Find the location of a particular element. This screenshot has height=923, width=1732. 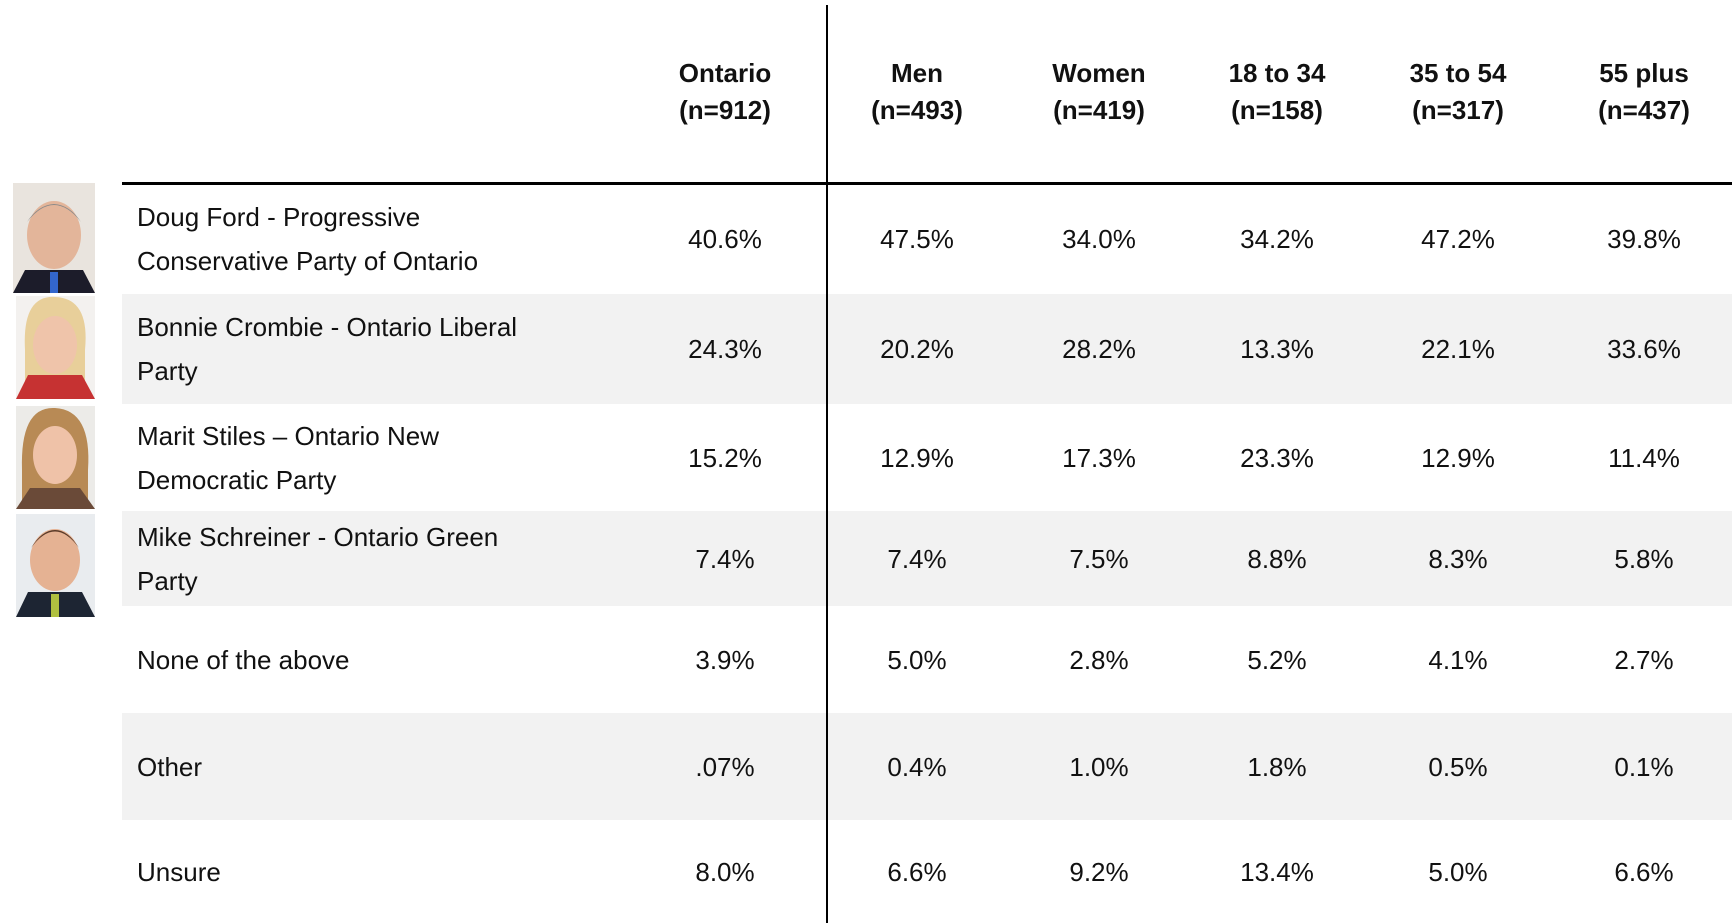

cell: 33.6% is located at coordinates (1644, 349).